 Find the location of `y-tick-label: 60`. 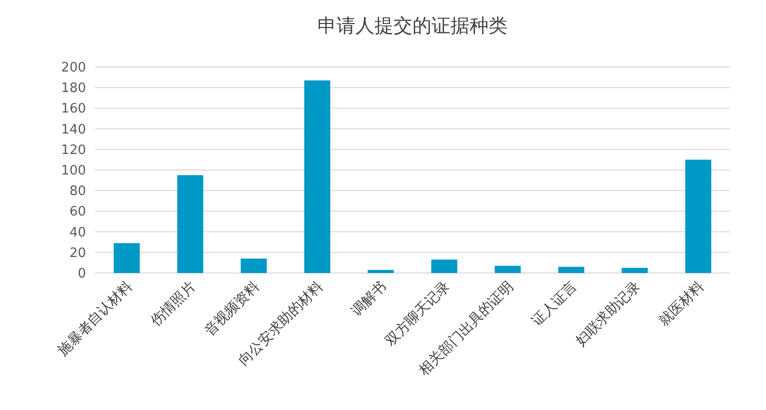

y-tick-label: 60 is located at coordinates (77, 212).